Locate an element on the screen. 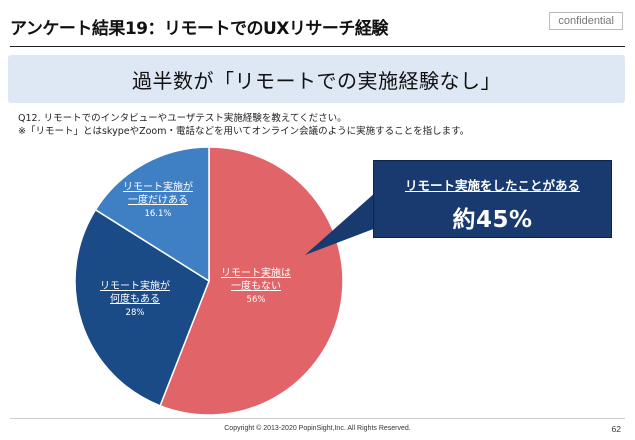 The width and height of the screenshot is (635, 440). slice-value-2: 28% is located at coordinates (135, 313).